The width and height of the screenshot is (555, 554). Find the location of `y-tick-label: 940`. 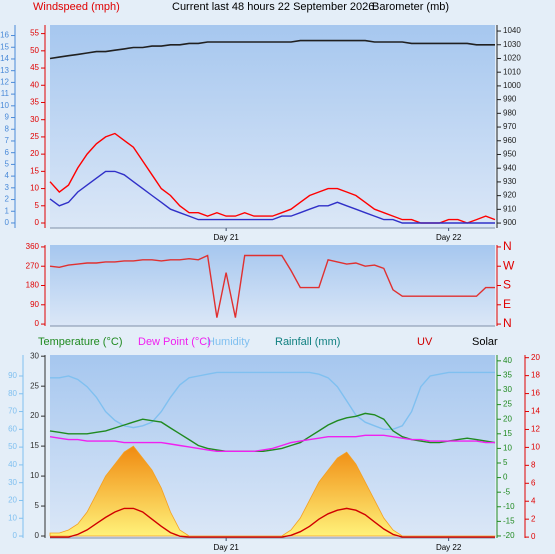

y-tick-label: 940 is located at coordinates (510, 167).